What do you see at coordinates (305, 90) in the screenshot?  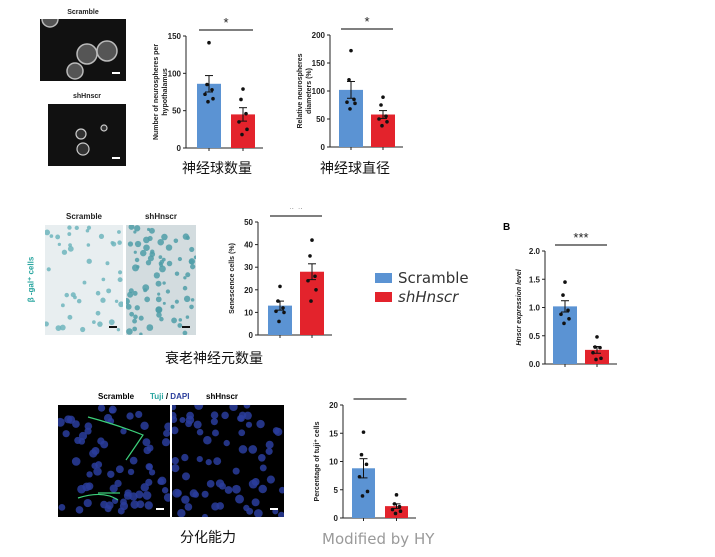 I see `y-axis-label: Relative neurospheres diameters (%)` at bounding box center [305, 90].